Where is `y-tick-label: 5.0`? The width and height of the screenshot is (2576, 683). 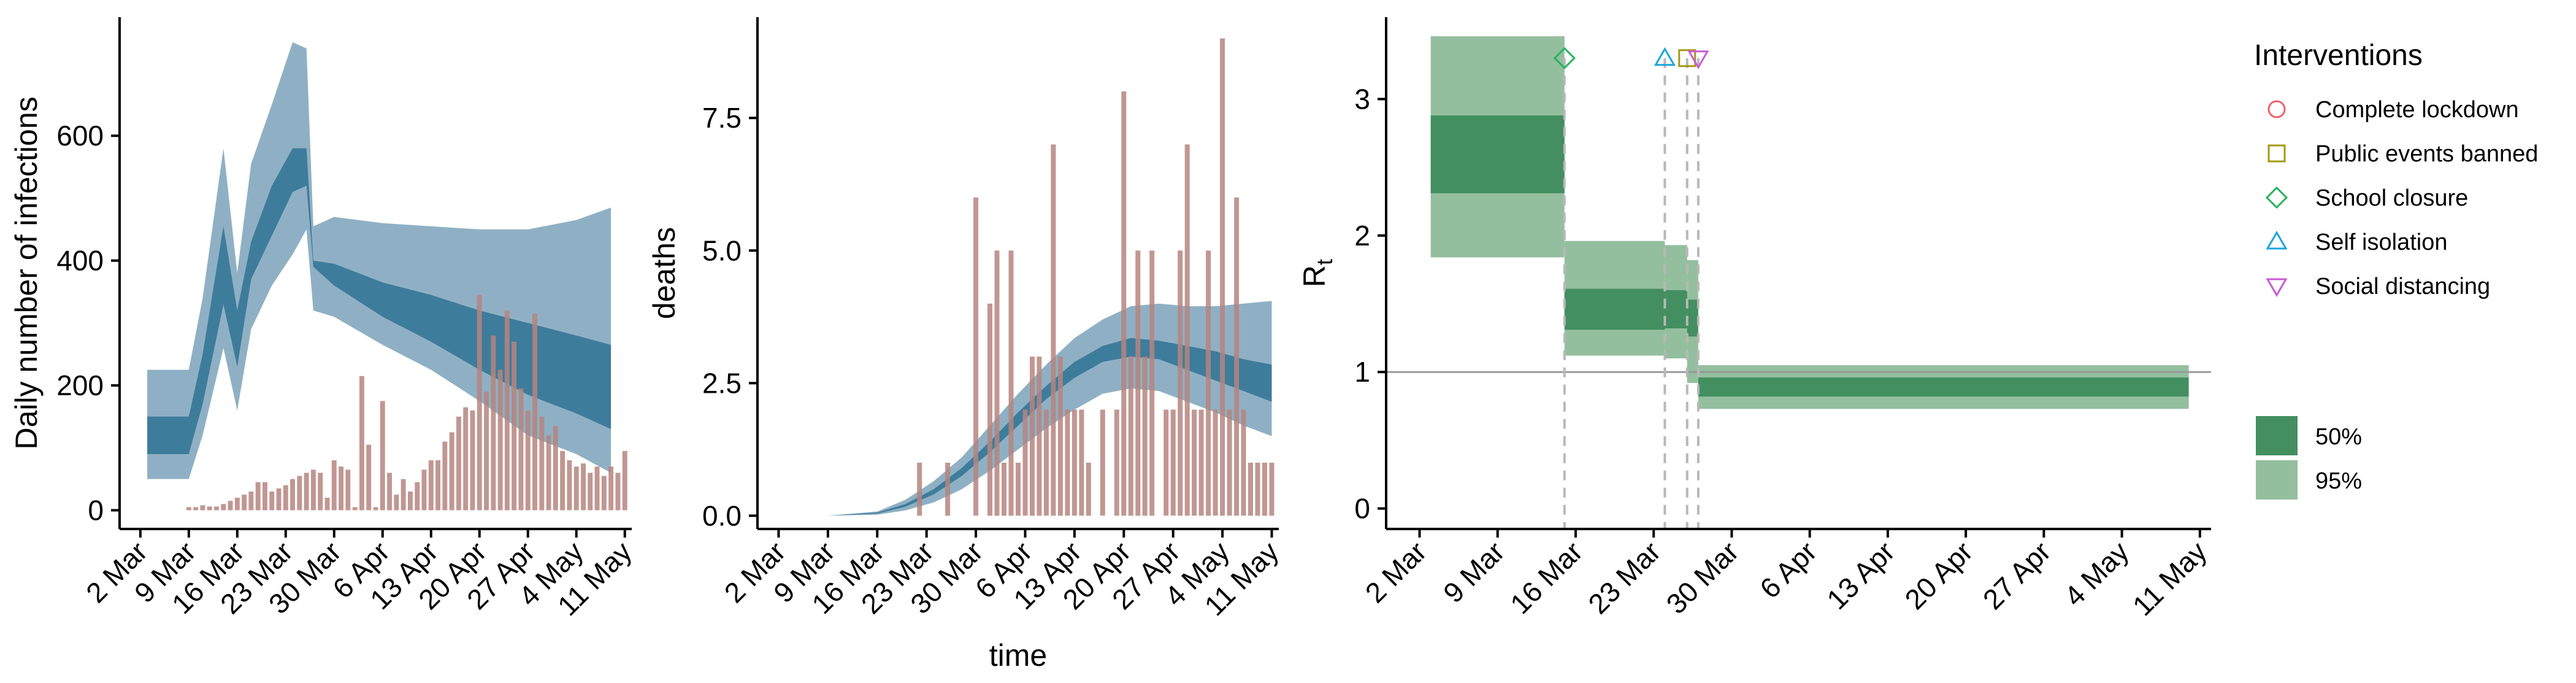 y-tick-label: 5.0 is located at coordinates (722, 250).